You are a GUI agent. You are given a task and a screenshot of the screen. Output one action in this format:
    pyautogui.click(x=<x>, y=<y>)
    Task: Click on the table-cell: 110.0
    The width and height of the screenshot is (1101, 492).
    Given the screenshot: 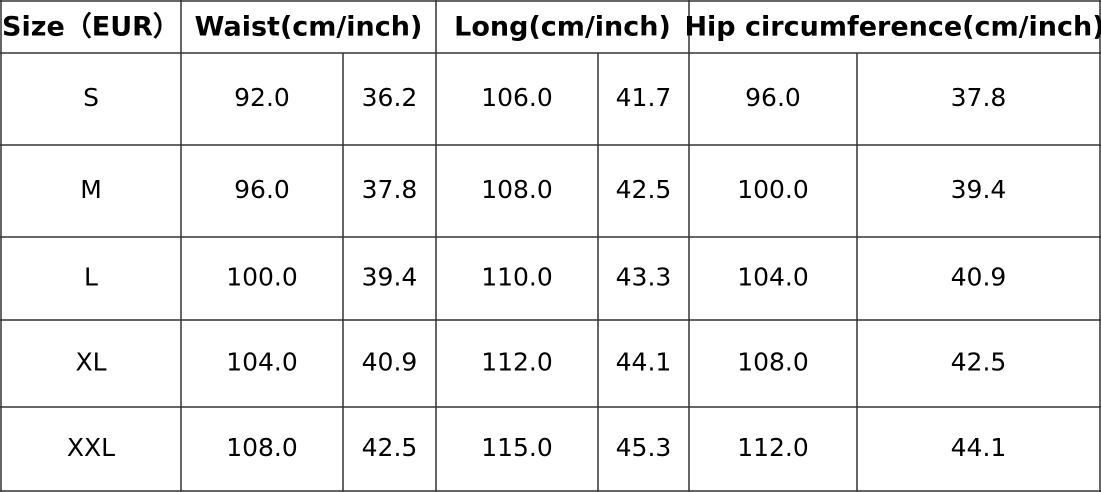 What is the action you would take?
    pyautogui.click(x=517, y=277)
    